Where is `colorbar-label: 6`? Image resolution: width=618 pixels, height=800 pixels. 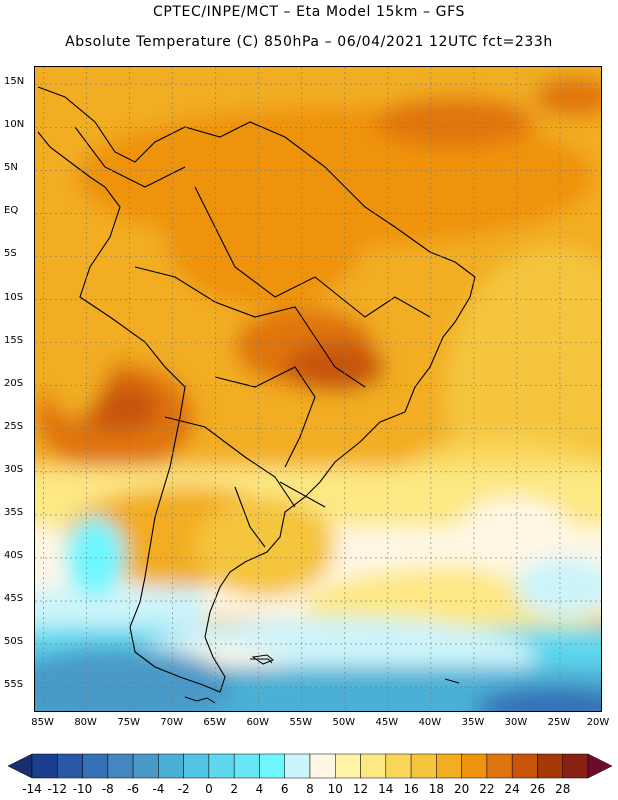 colorbar-label: 6 is located at coordinates (284, 789).